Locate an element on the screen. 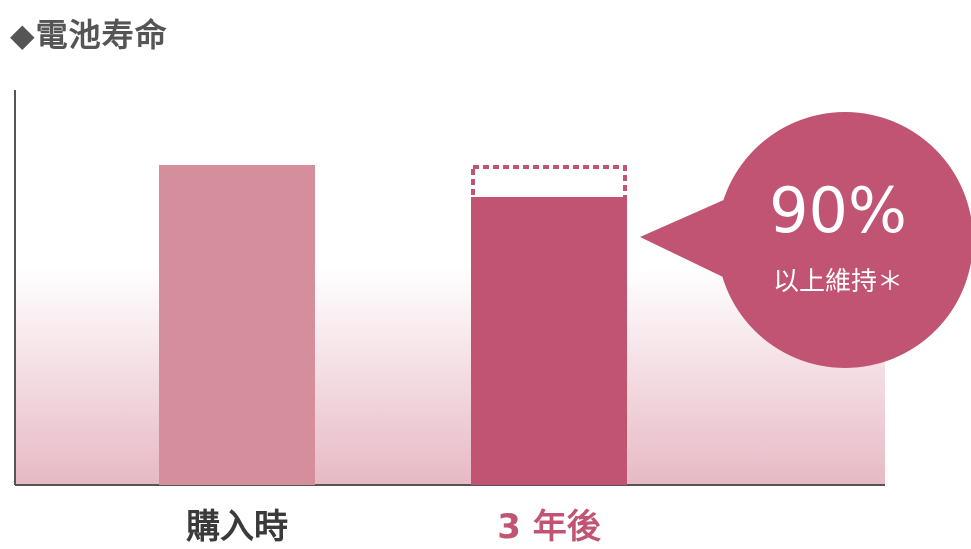  category-label-after: 3 年後 is located at coordinates (549, 527).